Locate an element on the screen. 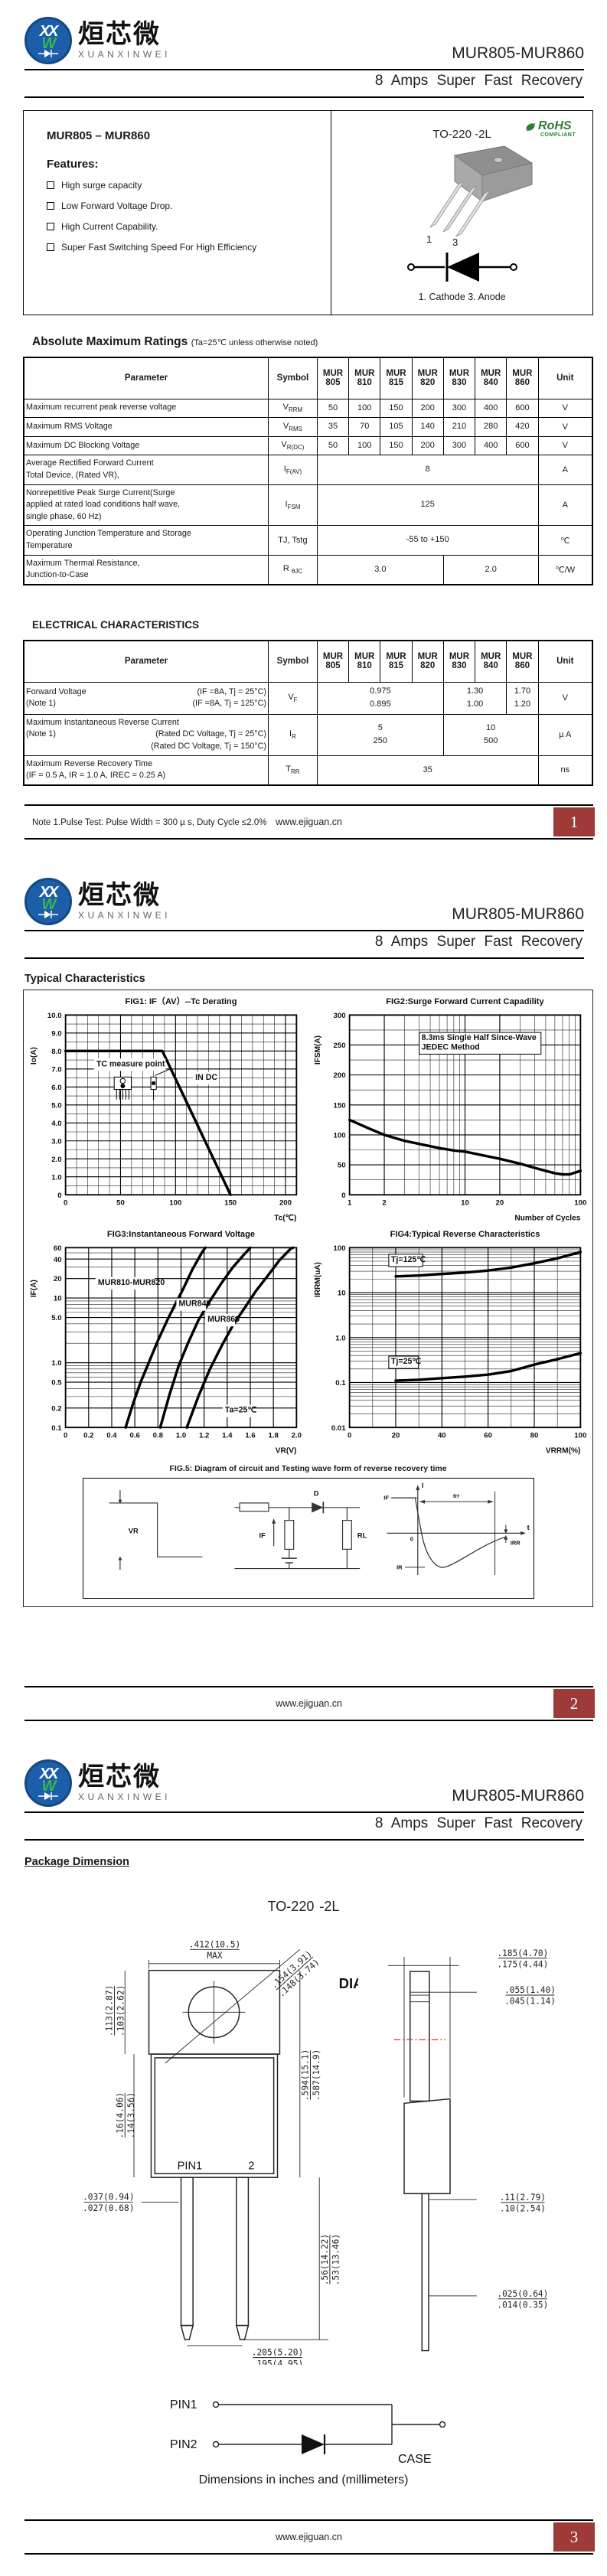 This screenshot has width=607, height=2576. dimension-label: .037(0.94).027(0.68) is located at coordinates (109, 2203).